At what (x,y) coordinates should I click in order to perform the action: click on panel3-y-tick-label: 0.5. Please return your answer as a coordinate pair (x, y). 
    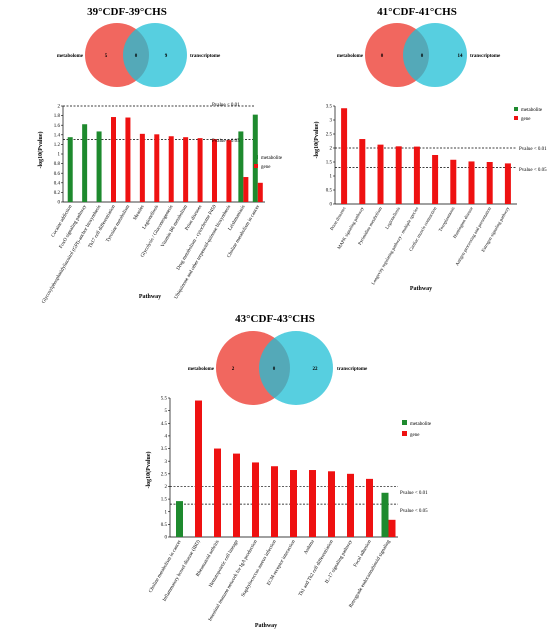
    Looking at the image, I should click on (164, 525).